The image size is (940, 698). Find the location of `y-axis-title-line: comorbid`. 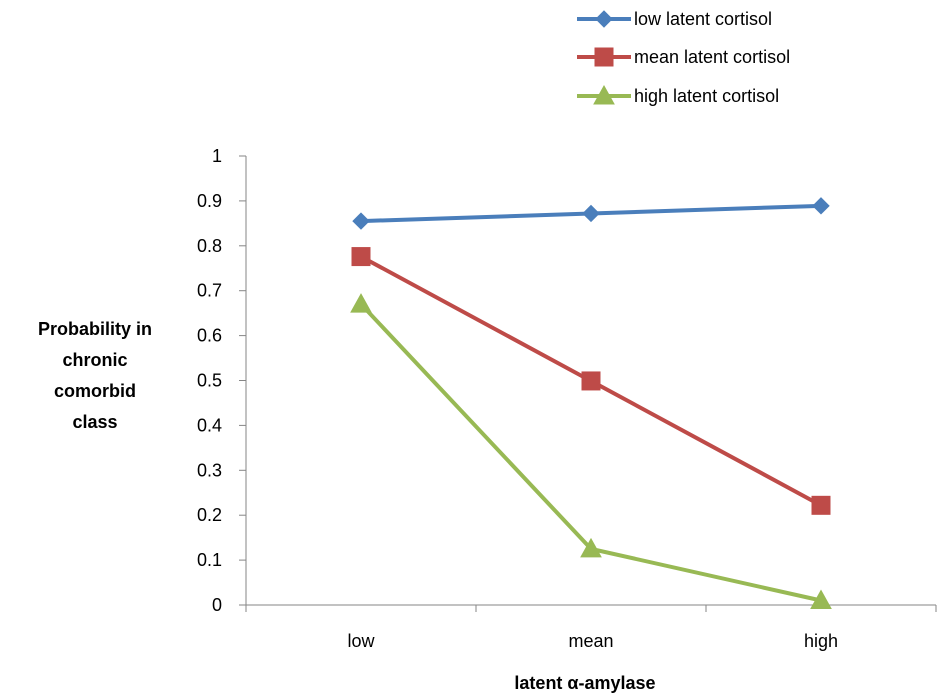

y-axis-title-line: comorbid is located at coordinates (95, 391).